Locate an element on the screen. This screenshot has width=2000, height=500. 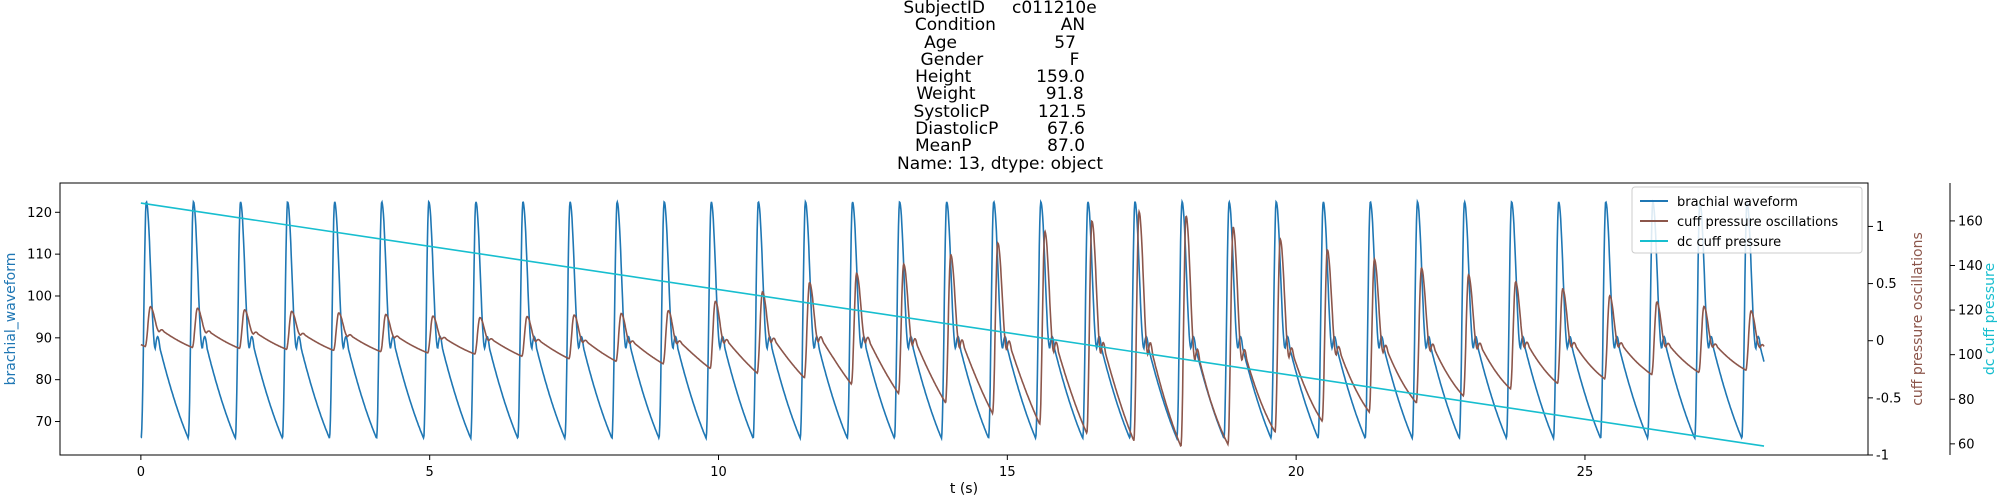
y-right1-axis-label: cuff pressure oscillations is located at coordinates (1918, 319).